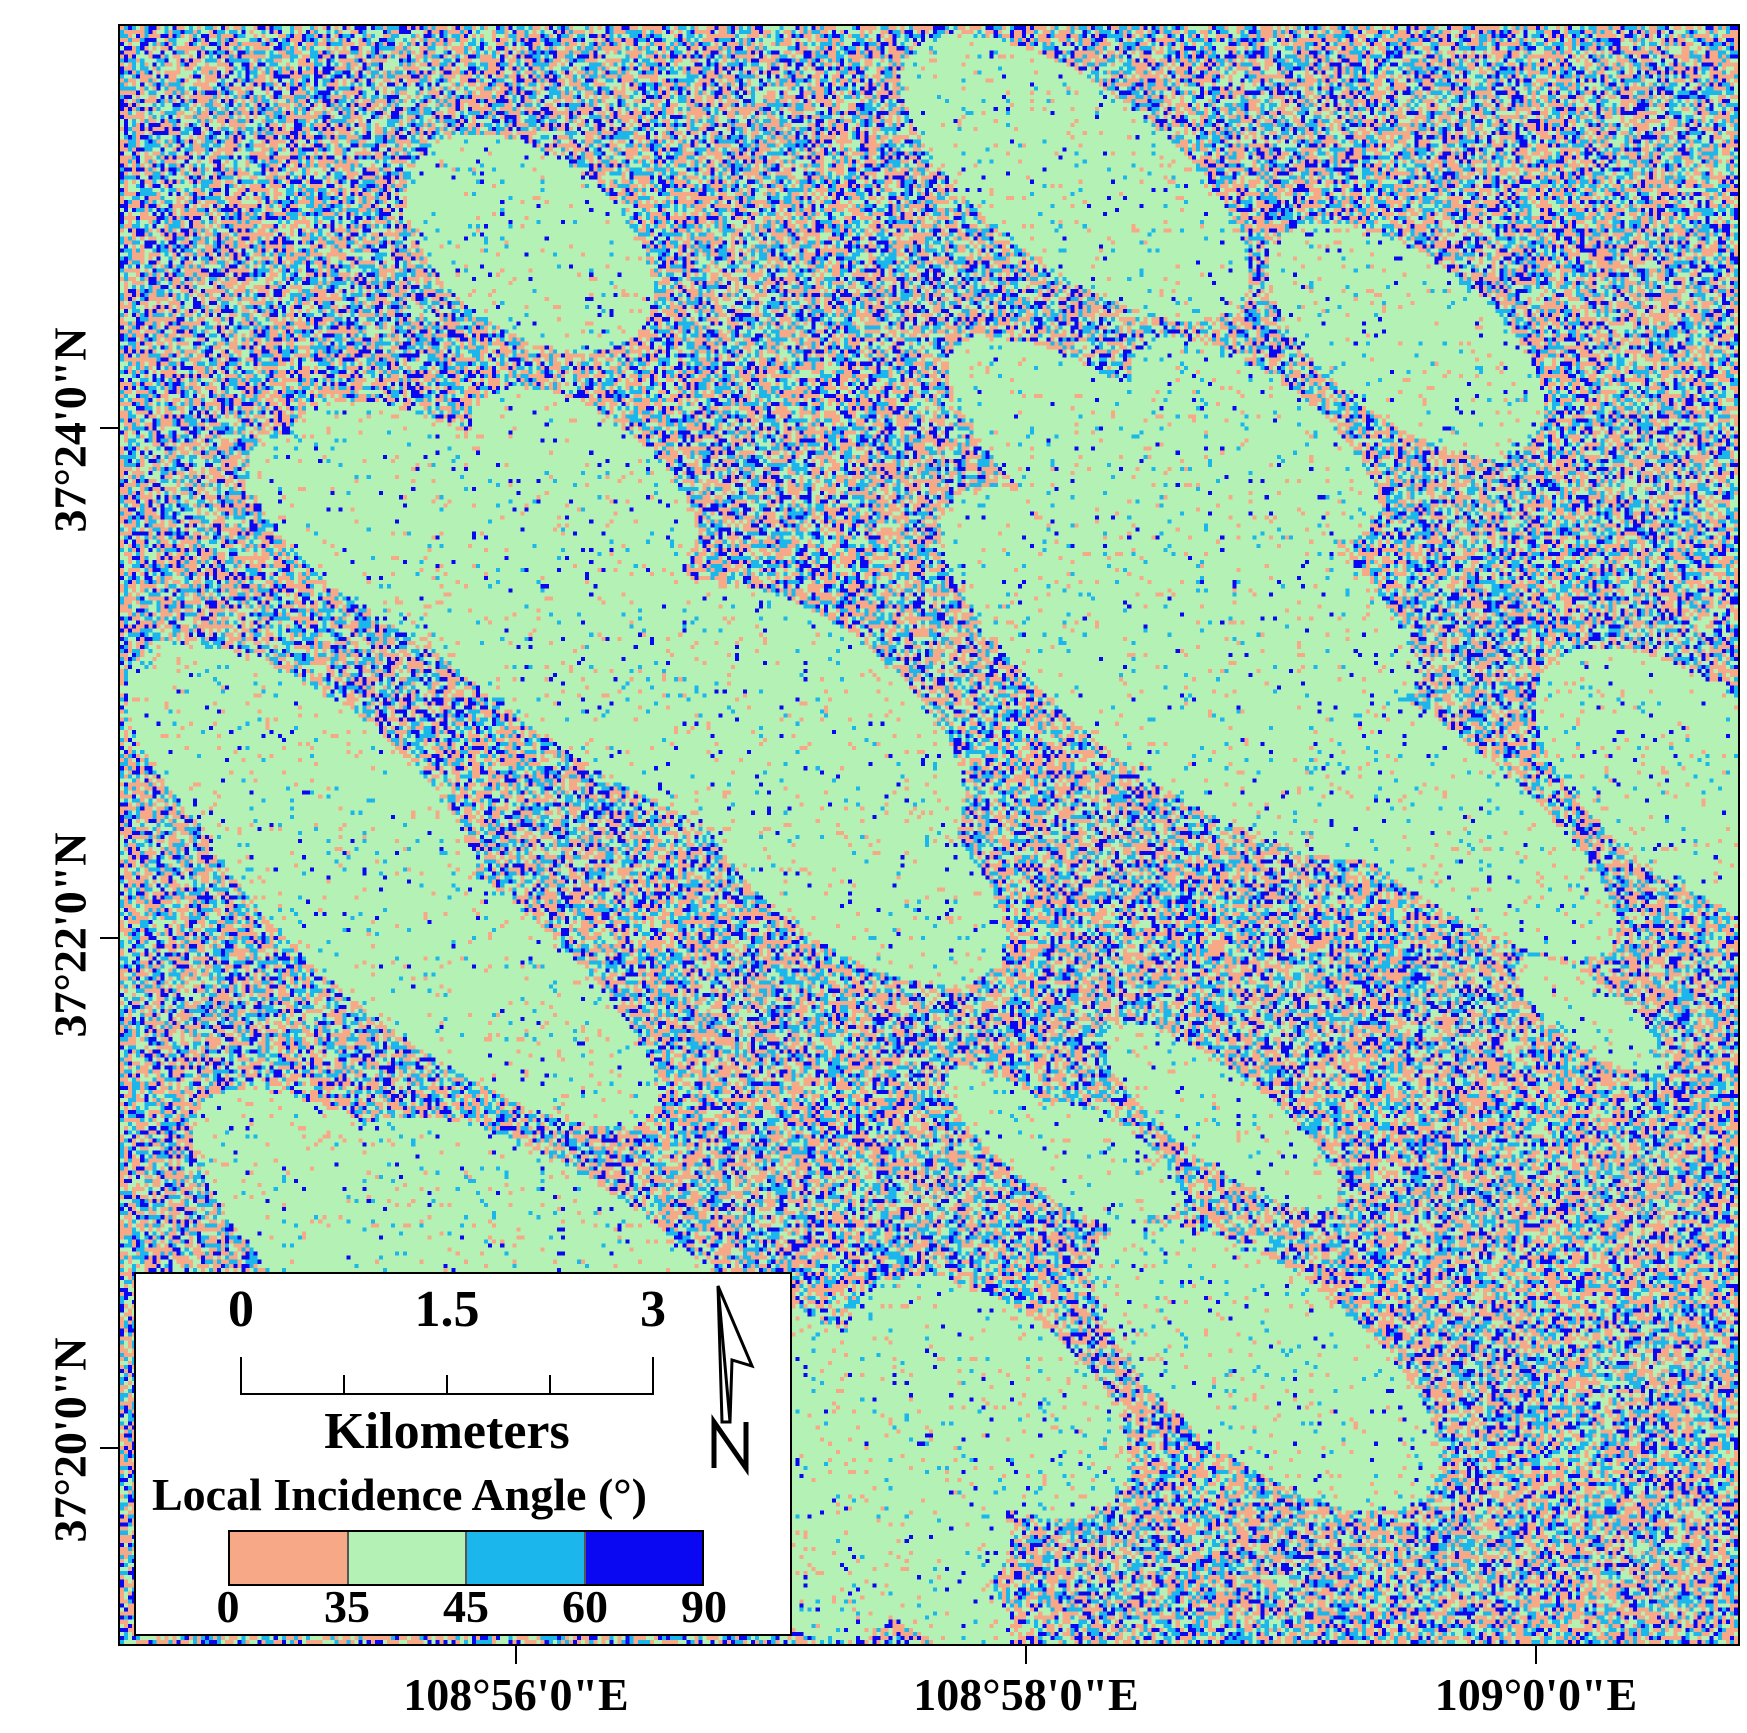 The height and width of the screenshot is (1733, 1747). Describe the element at coordinates (585, 1606) in the screenshot. I see `color-bar-label-60: 60` at that location.